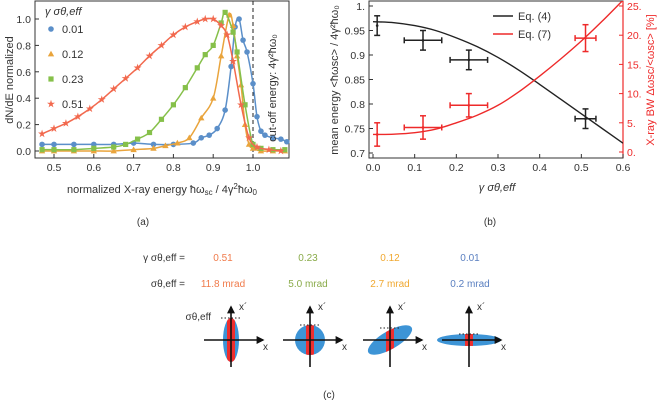 The width and height of the screenshot is (660, 402). I want to click on y-tick-label: 0.6, so click(23, 73).